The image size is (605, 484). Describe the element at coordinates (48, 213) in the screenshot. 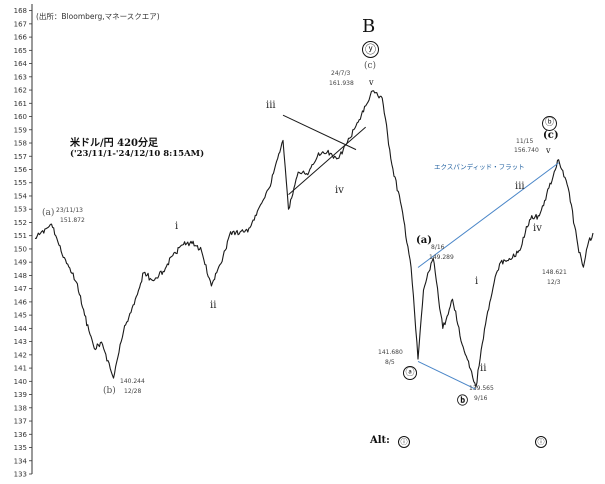

I see `wave-label-a-2023: (a)` at that location.